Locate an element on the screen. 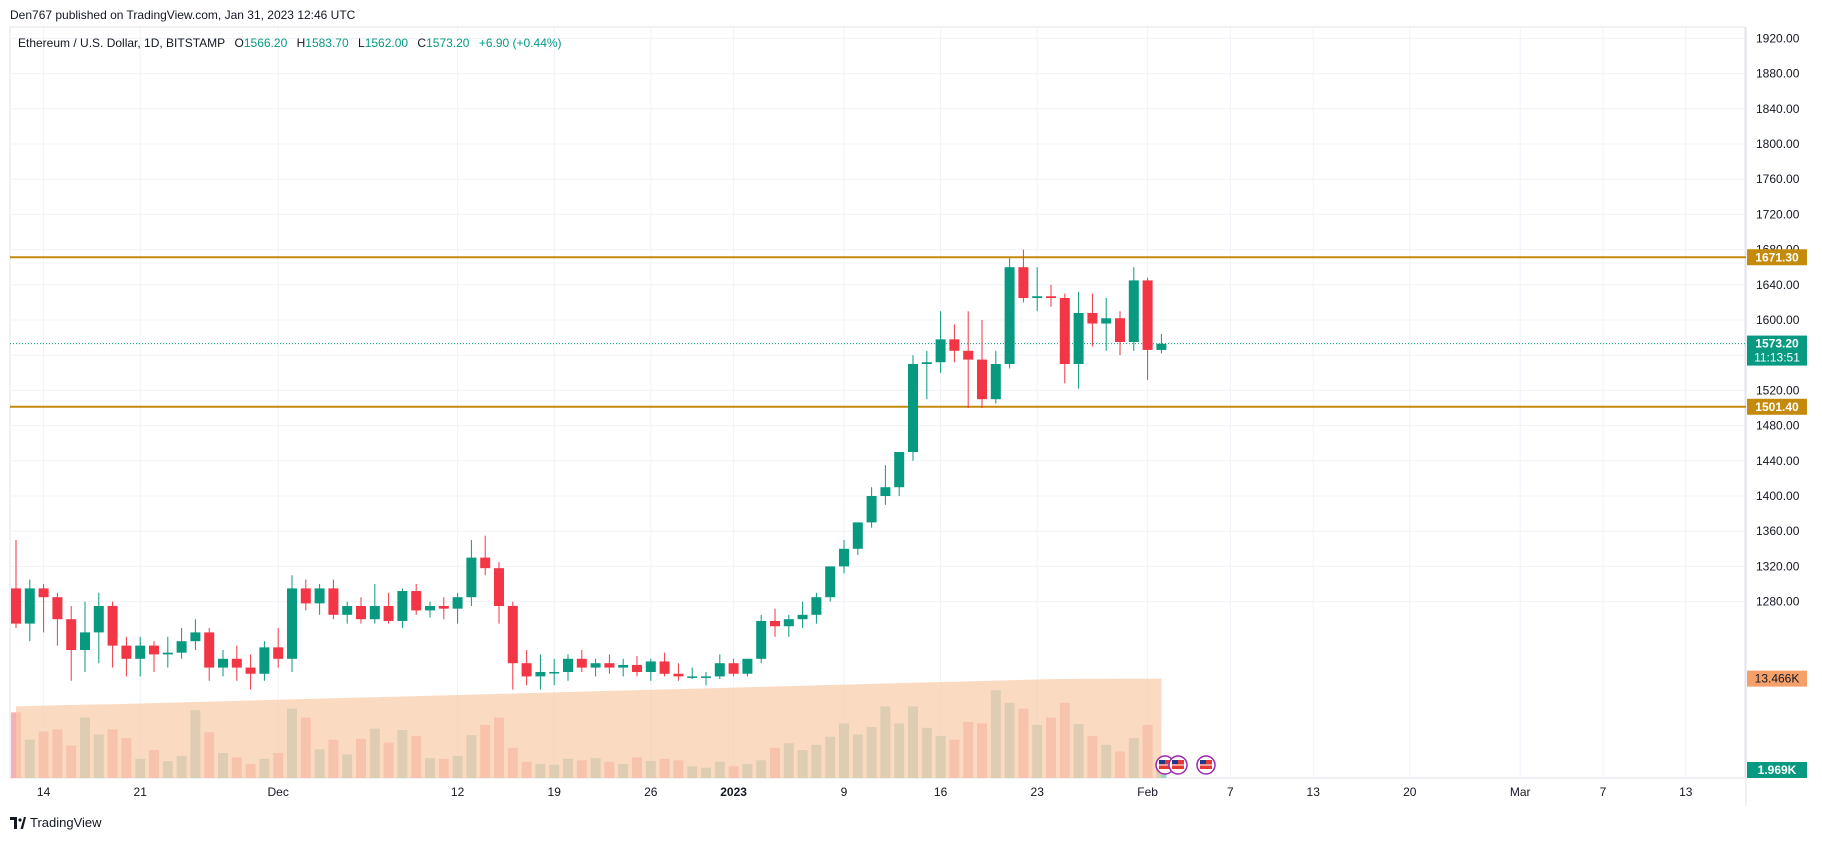 This screenshot has width=1822, height=841. legend-symbol: Ethereum / U.S. Dollar, 1D, BITSTAMP is located at coordinates (122, 43).